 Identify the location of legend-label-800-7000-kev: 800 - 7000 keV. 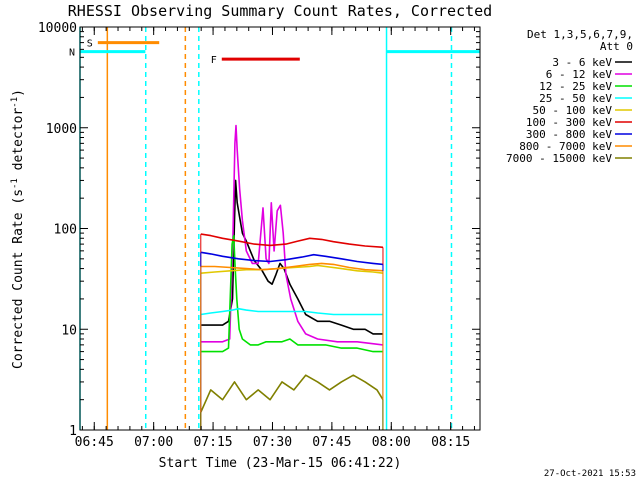
(565, 146).